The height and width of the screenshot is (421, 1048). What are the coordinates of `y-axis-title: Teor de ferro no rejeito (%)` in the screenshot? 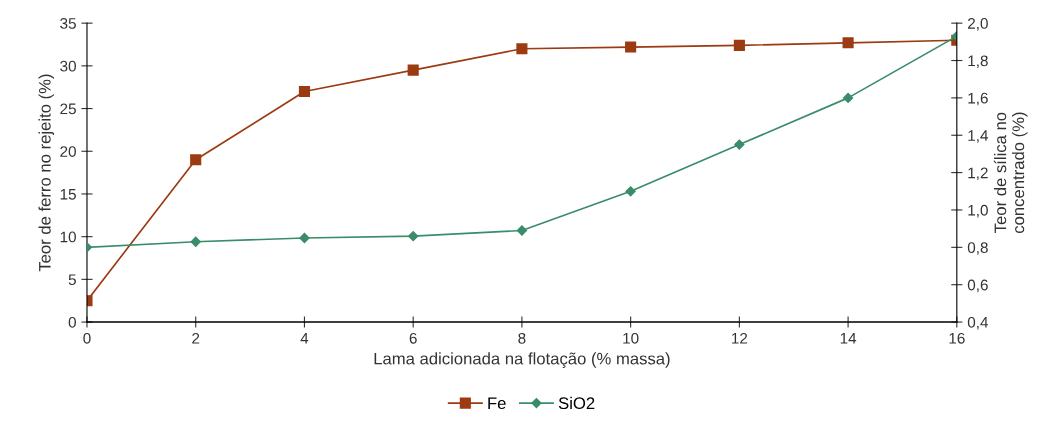 It's located at (46, 173).